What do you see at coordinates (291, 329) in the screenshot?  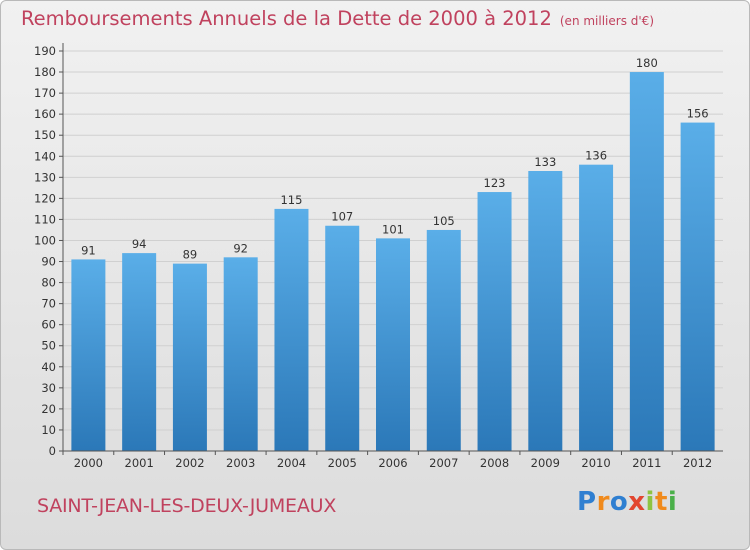 I see `bar-2004` at bounding box center [291, 329].